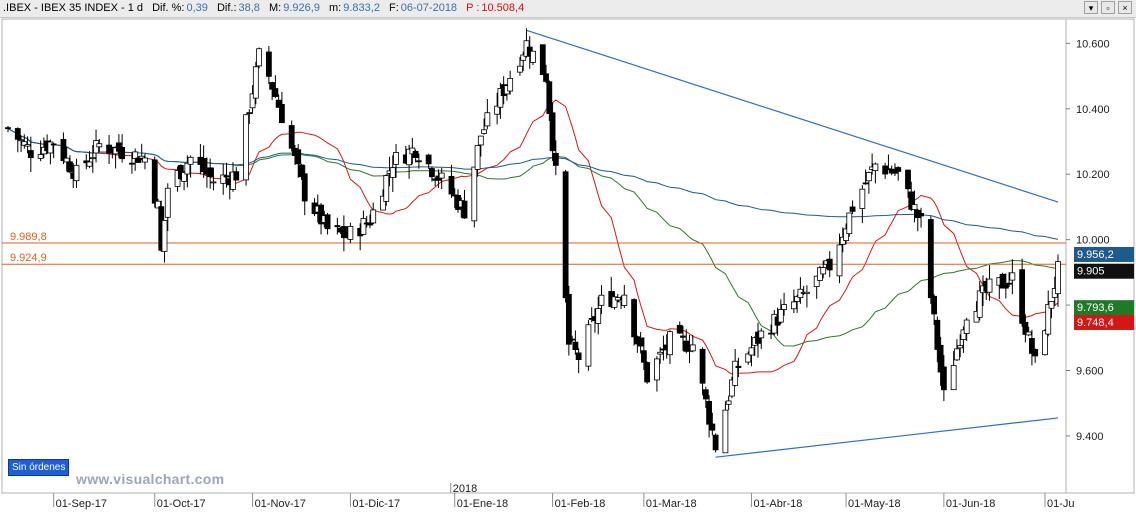 Image resolution: width=1136 pixels, height=517 pixels. What do you see at coordinates (150, 479) in the screenshot?
I see `watermark: www.visualchart.com` at bounding box center [150, 479].